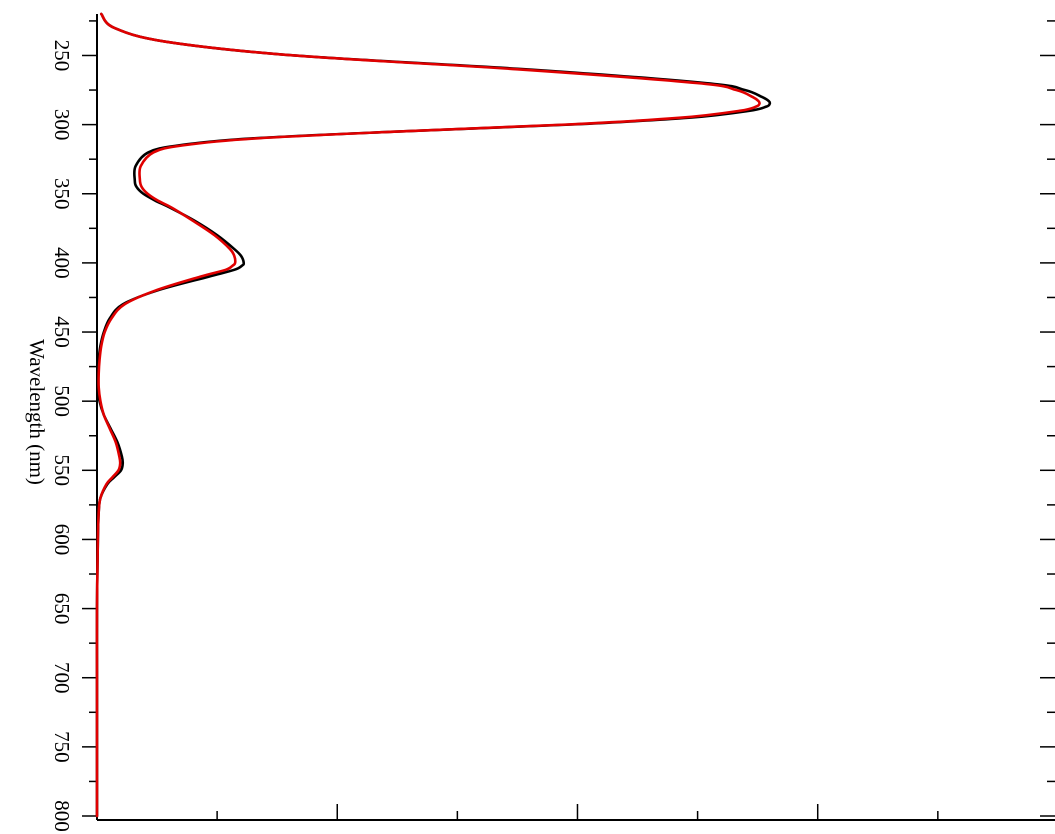 This screenshot has width=1055, height=834. Describe the element at coordinates (62, 263) in the screenshot. I see `x-tick-label: 400` at that location.